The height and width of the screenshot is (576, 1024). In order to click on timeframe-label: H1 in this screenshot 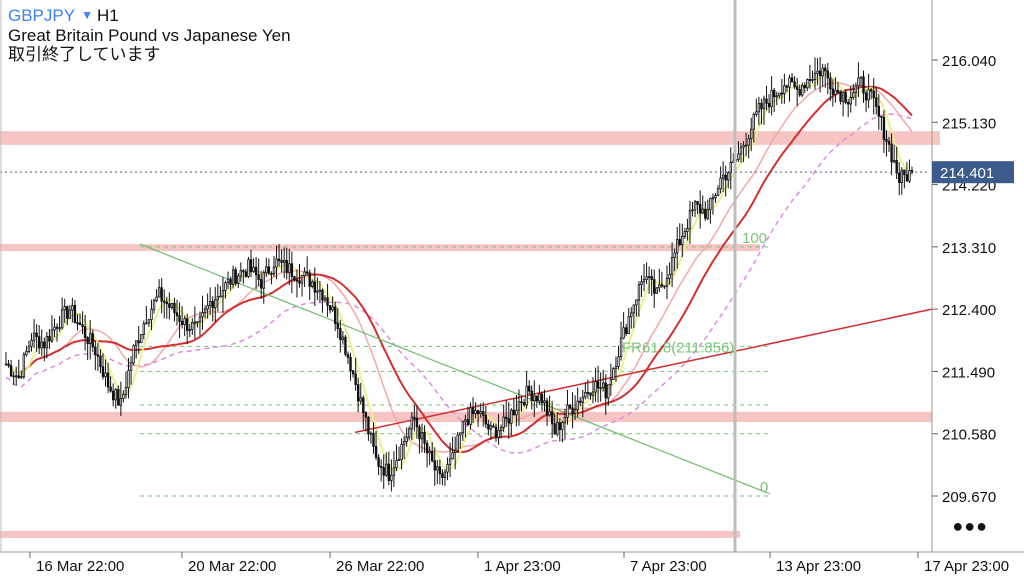, I will do `click(107, 15)`.